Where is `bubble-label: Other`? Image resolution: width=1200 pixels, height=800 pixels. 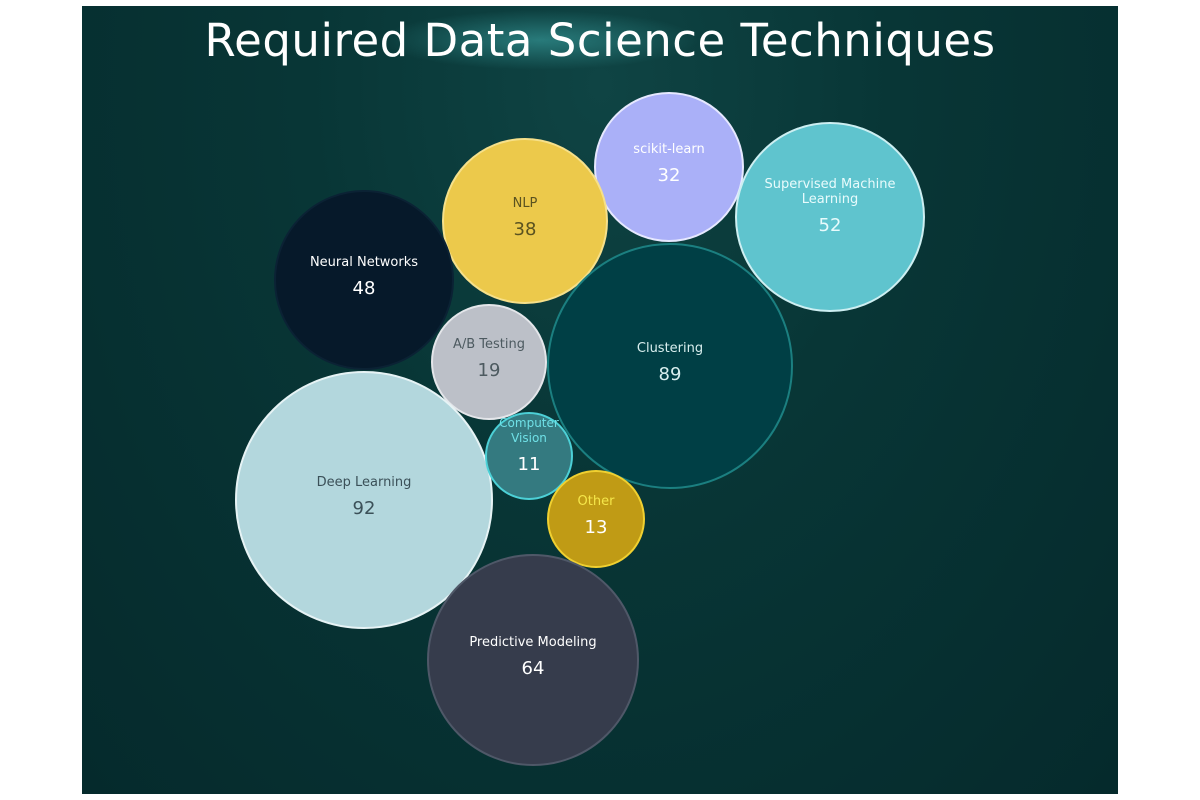 bubble-label: Other is located at coordinates (597, 501).